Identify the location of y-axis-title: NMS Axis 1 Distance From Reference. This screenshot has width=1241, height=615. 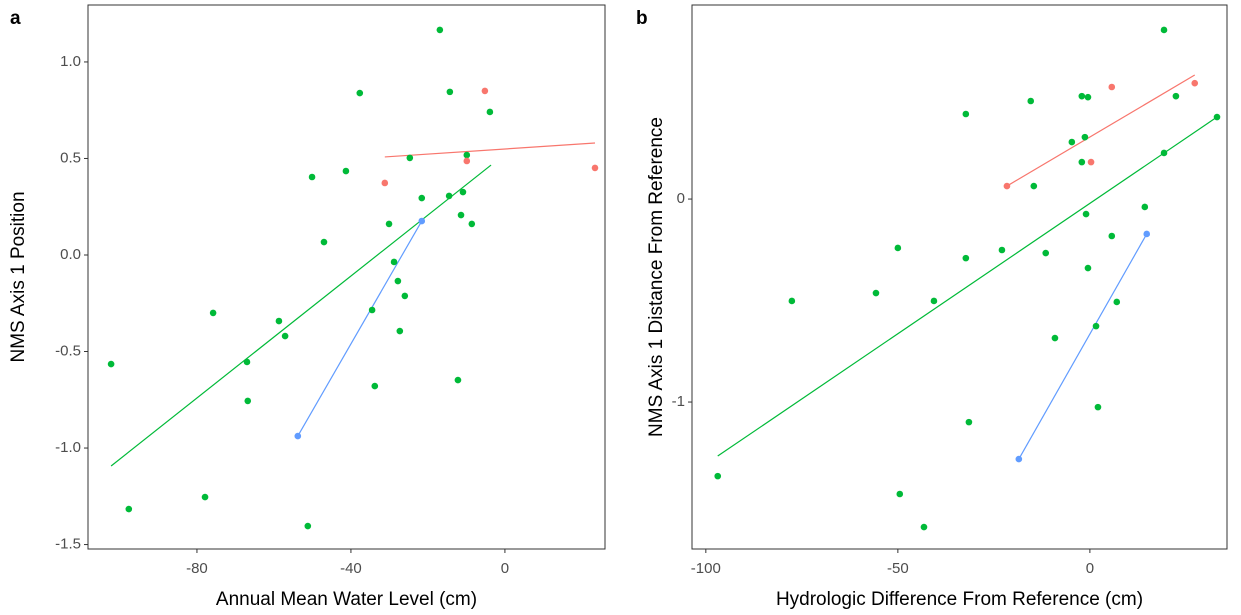
(656, 277).